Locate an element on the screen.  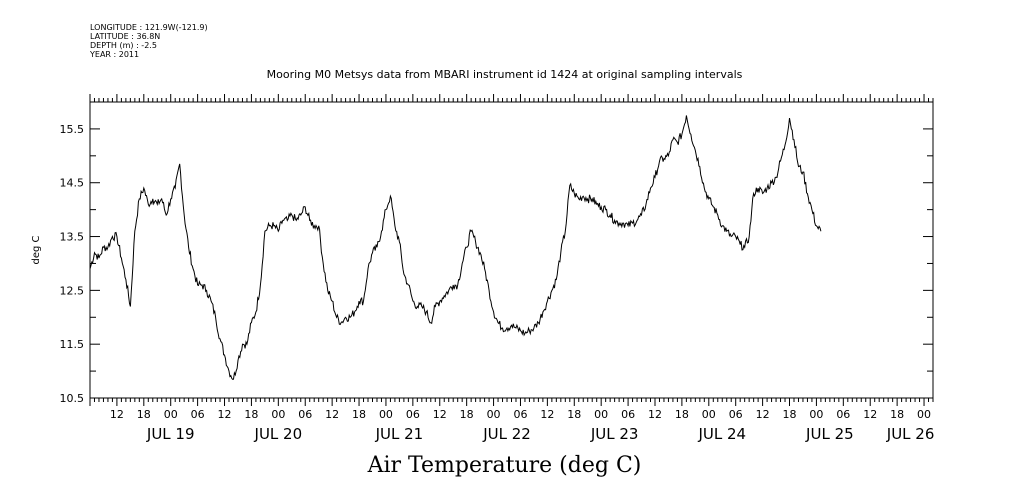
y-tick-label: 12.5 is located at coordinates (72, 290).